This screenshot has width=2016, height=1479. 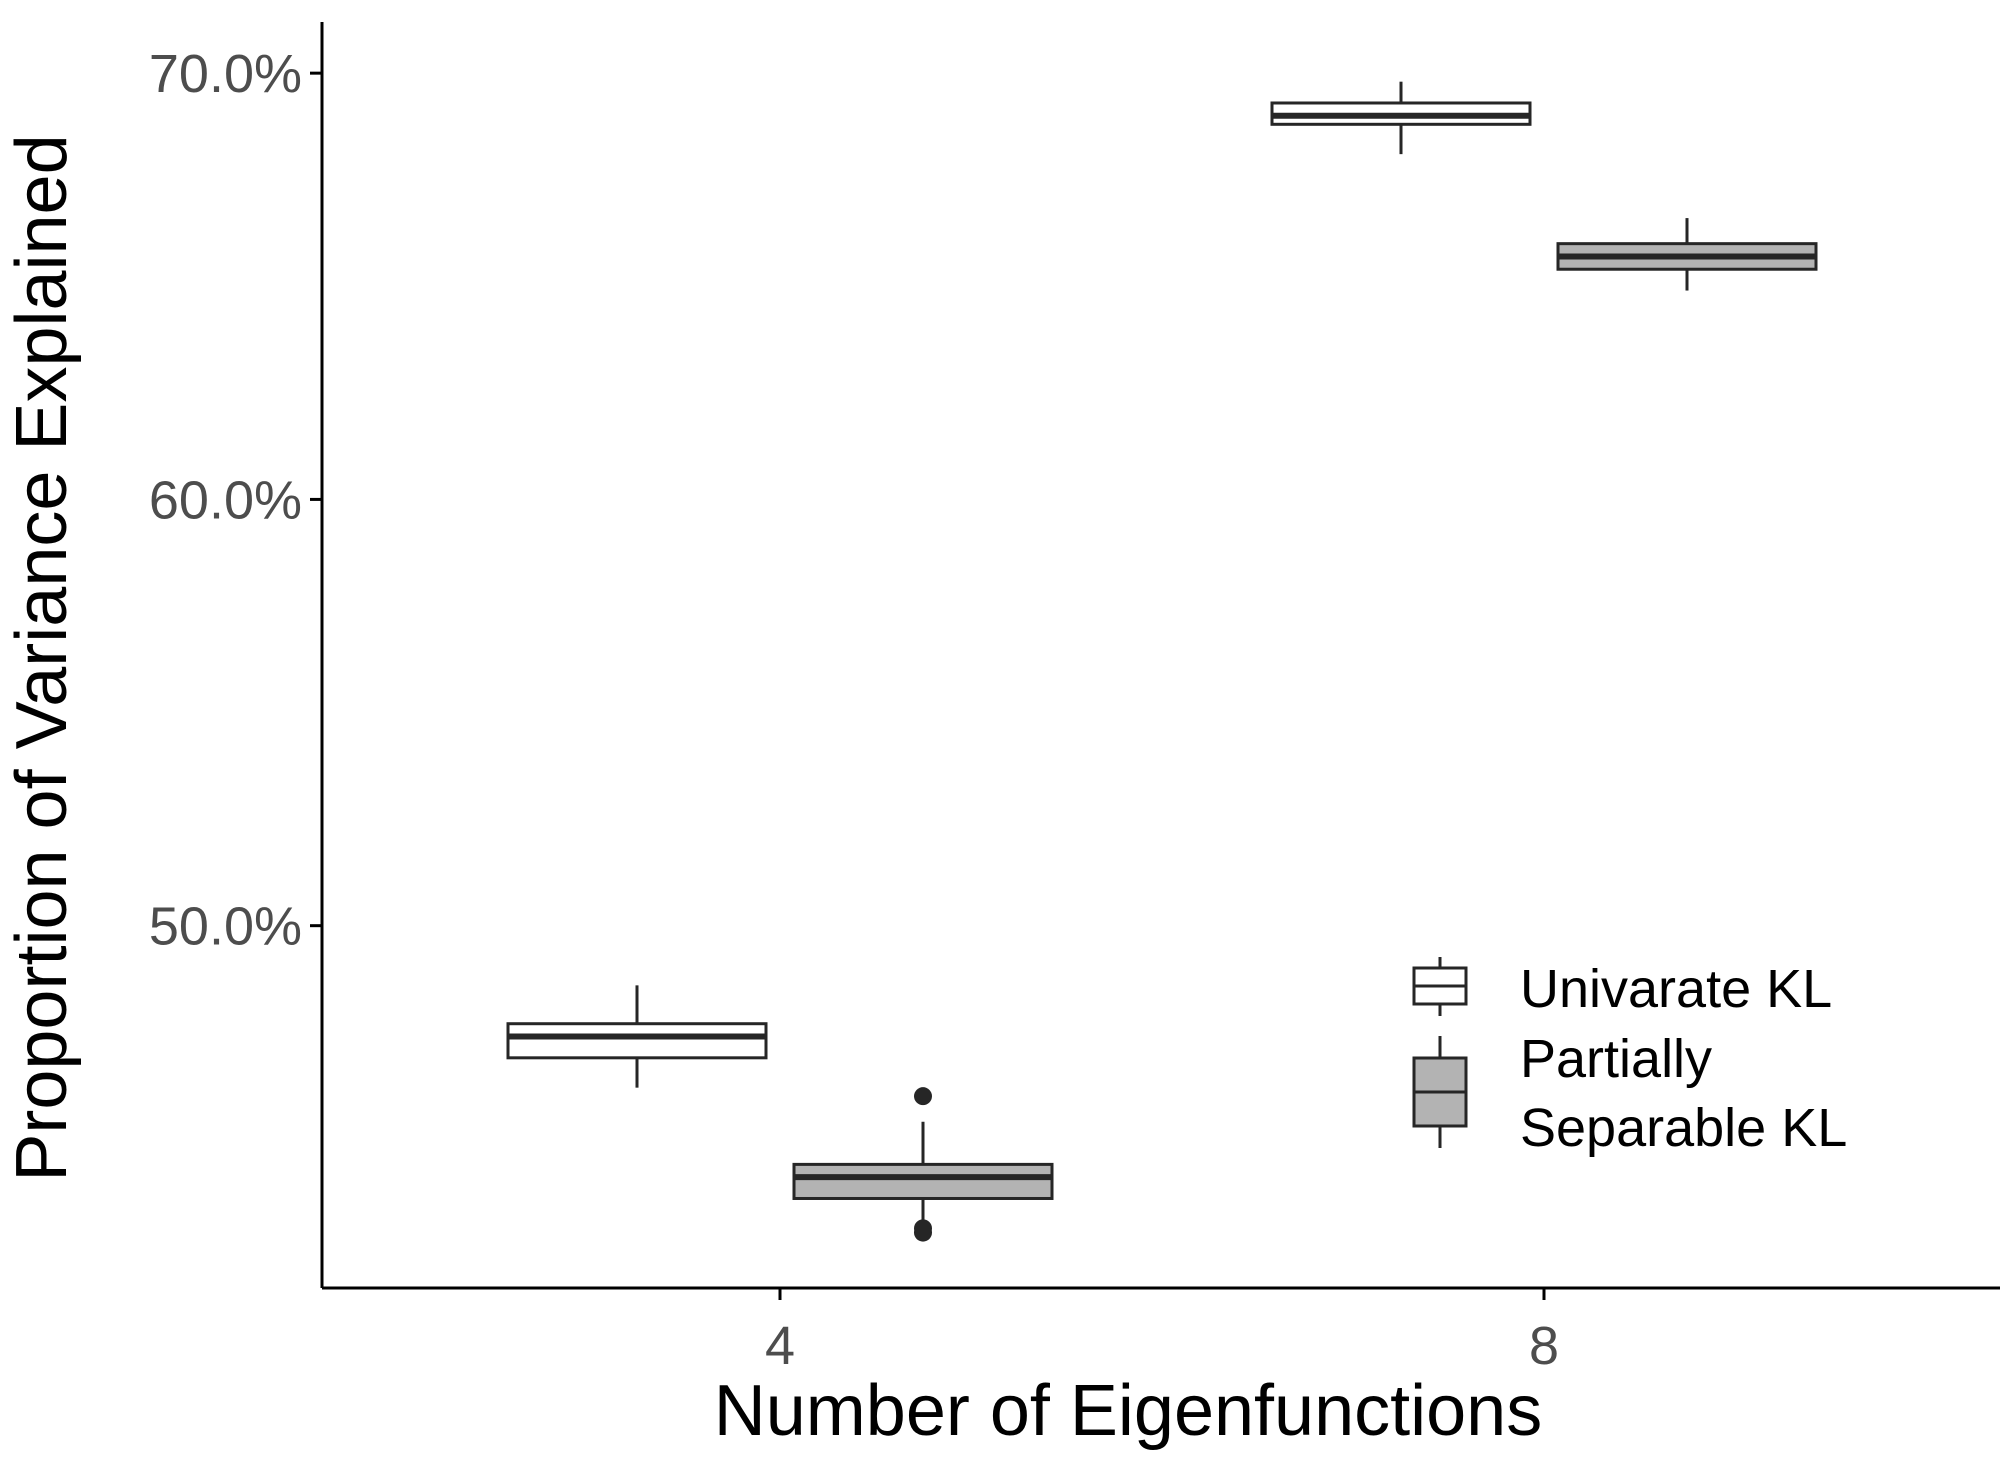 What do you see at coordinates (1683, 1128) in the screenshot?
I see `legend-label-partially-line2: Separable KL` at bounding box center [1683, 1128].